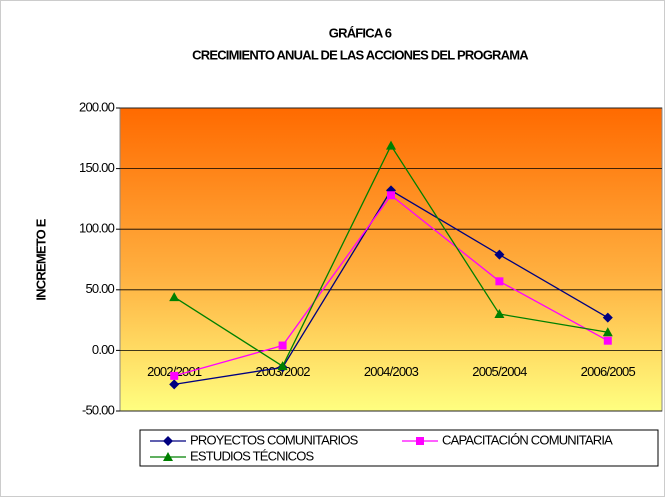  Describe the element at coordinates (399, 448) in the screenshot. I see `legend` at that location.